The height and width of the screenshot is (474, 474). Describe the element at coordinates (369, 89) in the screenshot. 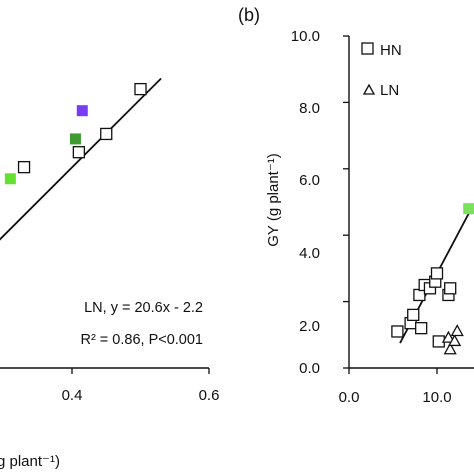

I see `legend-triangle-marker` at that location.